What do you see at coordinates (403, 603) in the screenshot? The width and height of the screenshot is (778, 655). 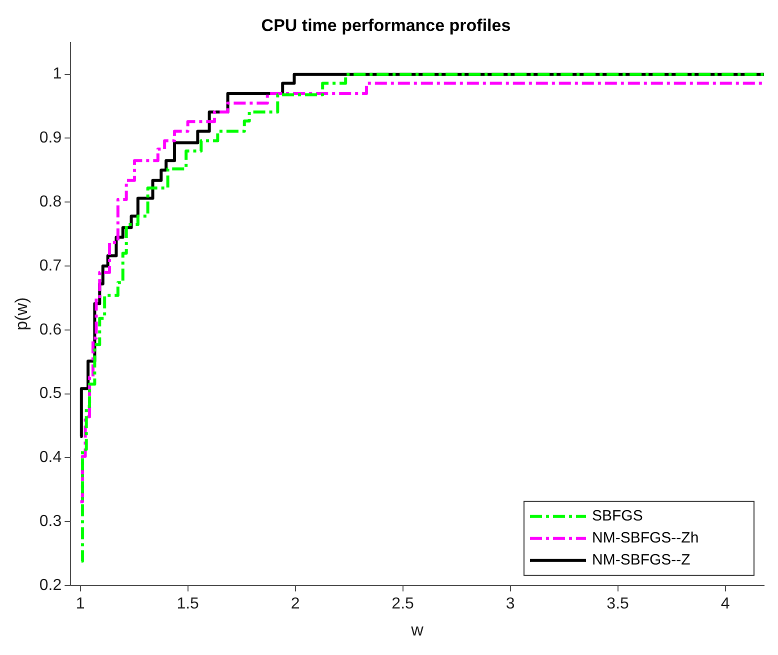 I see `x-tick-label: 2.5` at bounding box center [403, 603].